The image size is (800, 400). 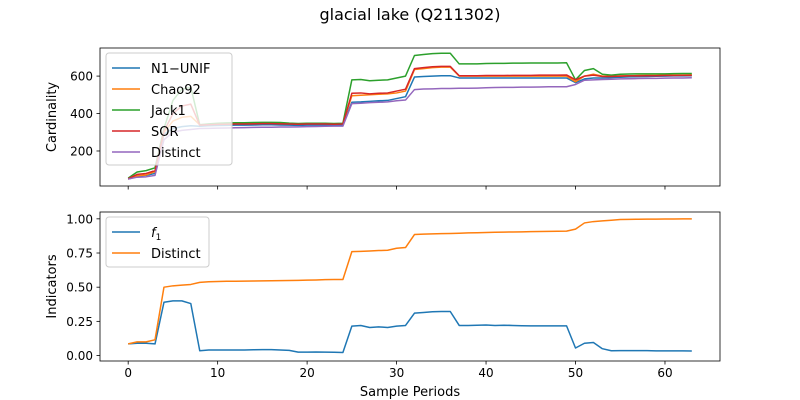 I want to click on y-tick-label: 1.00, so click(x=79, y=219).